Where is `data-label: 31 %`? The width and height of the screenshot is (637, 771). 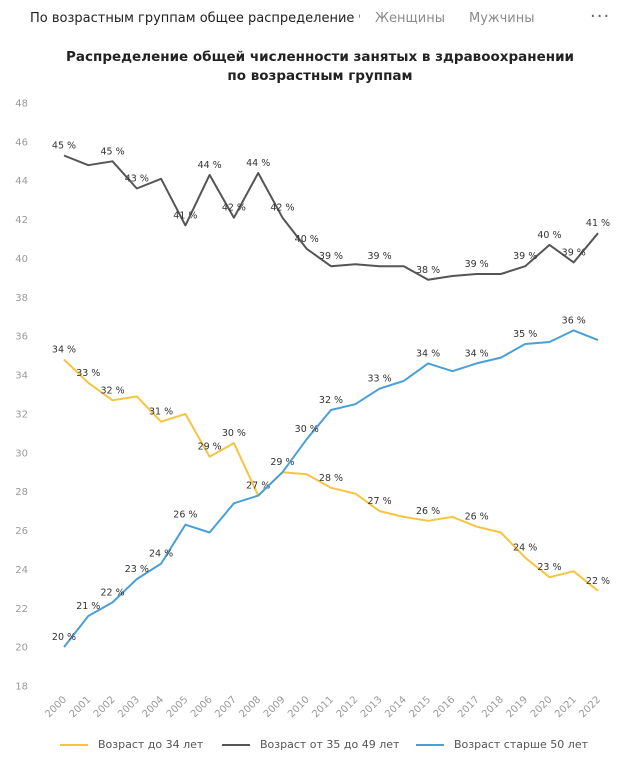 data-label: 31 % is located at coordinates (161, 412).